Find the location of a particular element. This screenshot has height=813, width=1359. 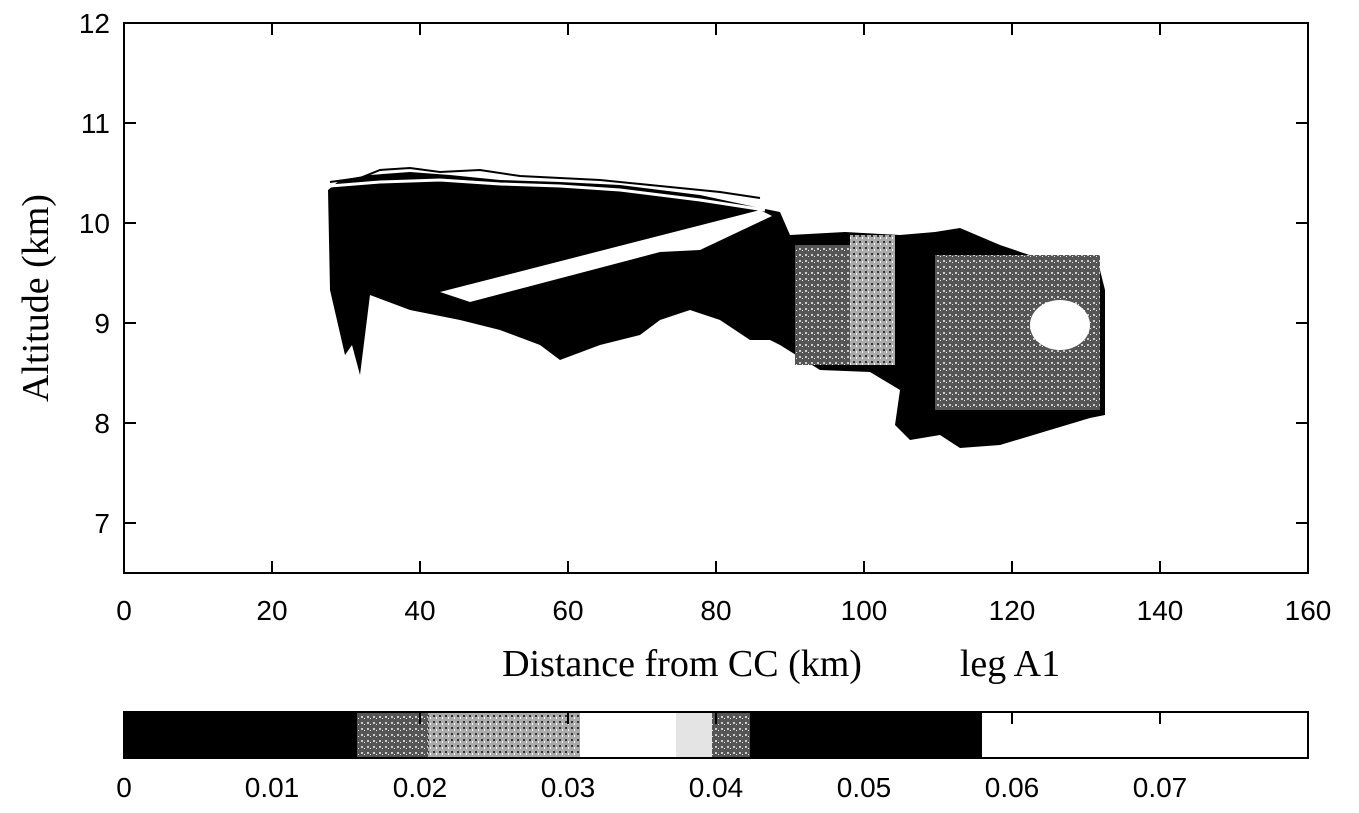

colorbar-tick-label: 0.02 is located at coordinates (420, 787).